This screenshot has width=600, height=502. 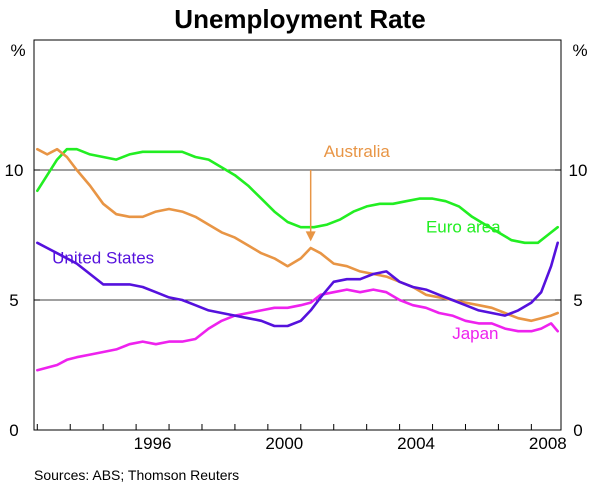 What do you see at coordinates (357, 151) in the screenshot?
I see `series-label-australia: Australia` at bounding box center [357, 151].